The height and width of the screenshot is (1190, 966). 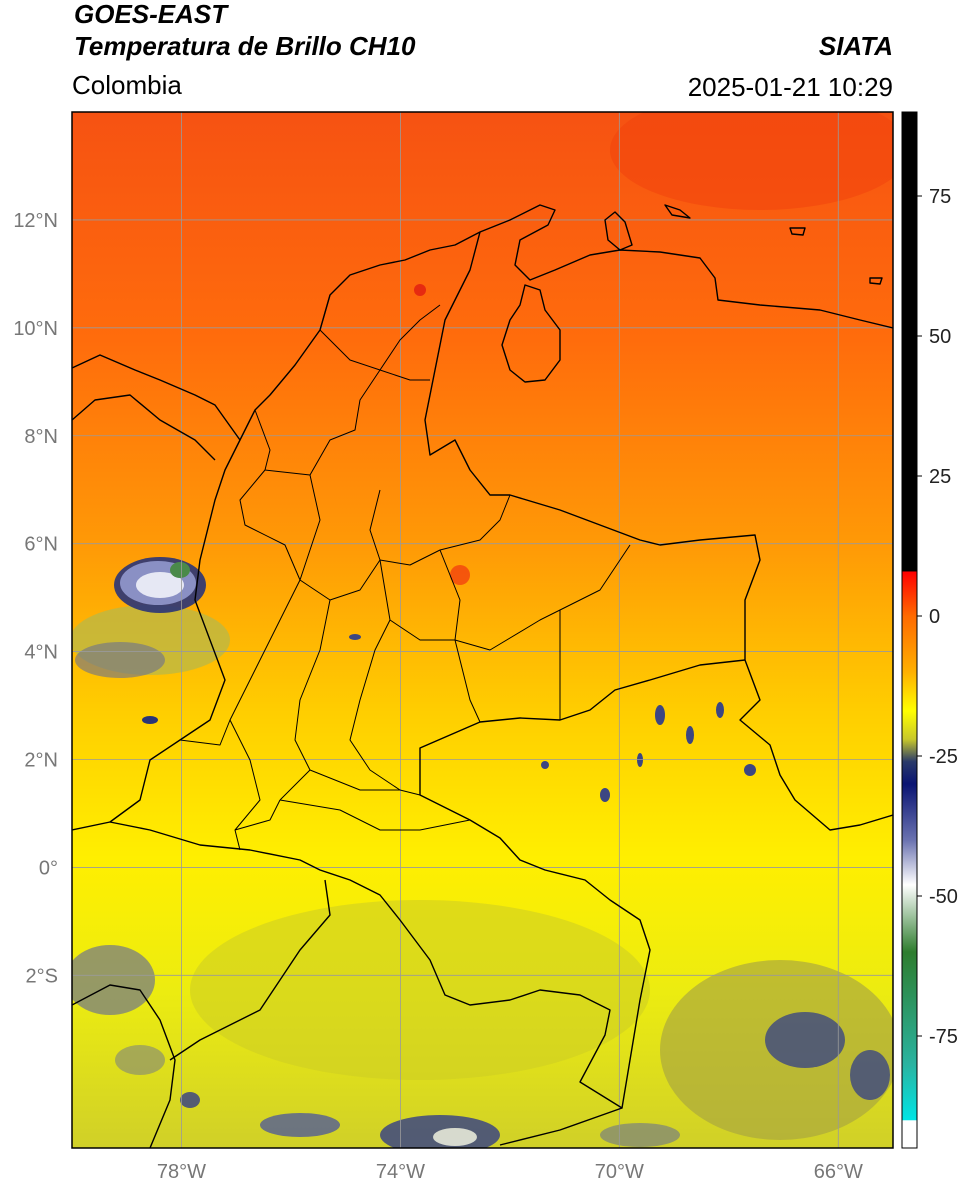 I want to click on latitude-label: 2°S, so click(x=42, y=976).